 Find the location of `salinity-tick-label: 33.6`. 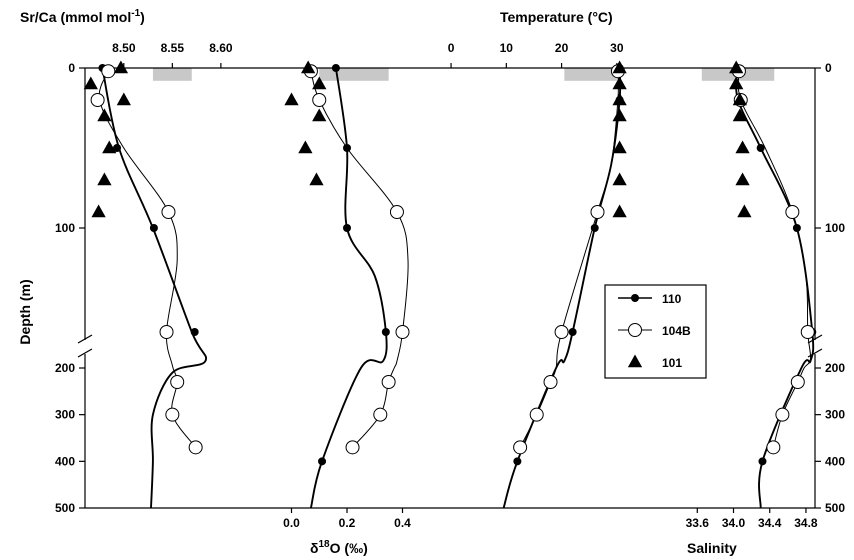

salinity-tick-label: 33.6 is located at coordinates (698, 523).